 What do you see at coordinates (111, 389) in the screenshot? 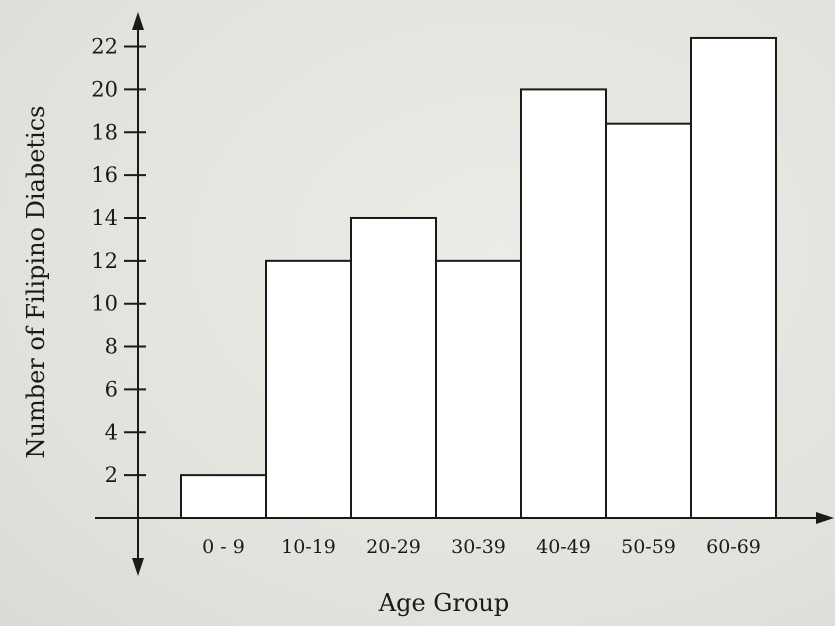
I see `y-tick-label-6: 6` at bounding box center [111, 389].